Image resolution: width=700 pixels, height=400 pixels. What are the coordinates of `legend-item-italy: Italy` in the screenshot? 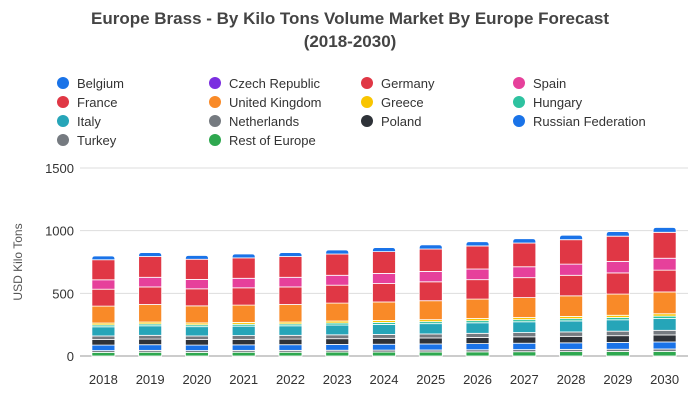 It's located at (79, 121).